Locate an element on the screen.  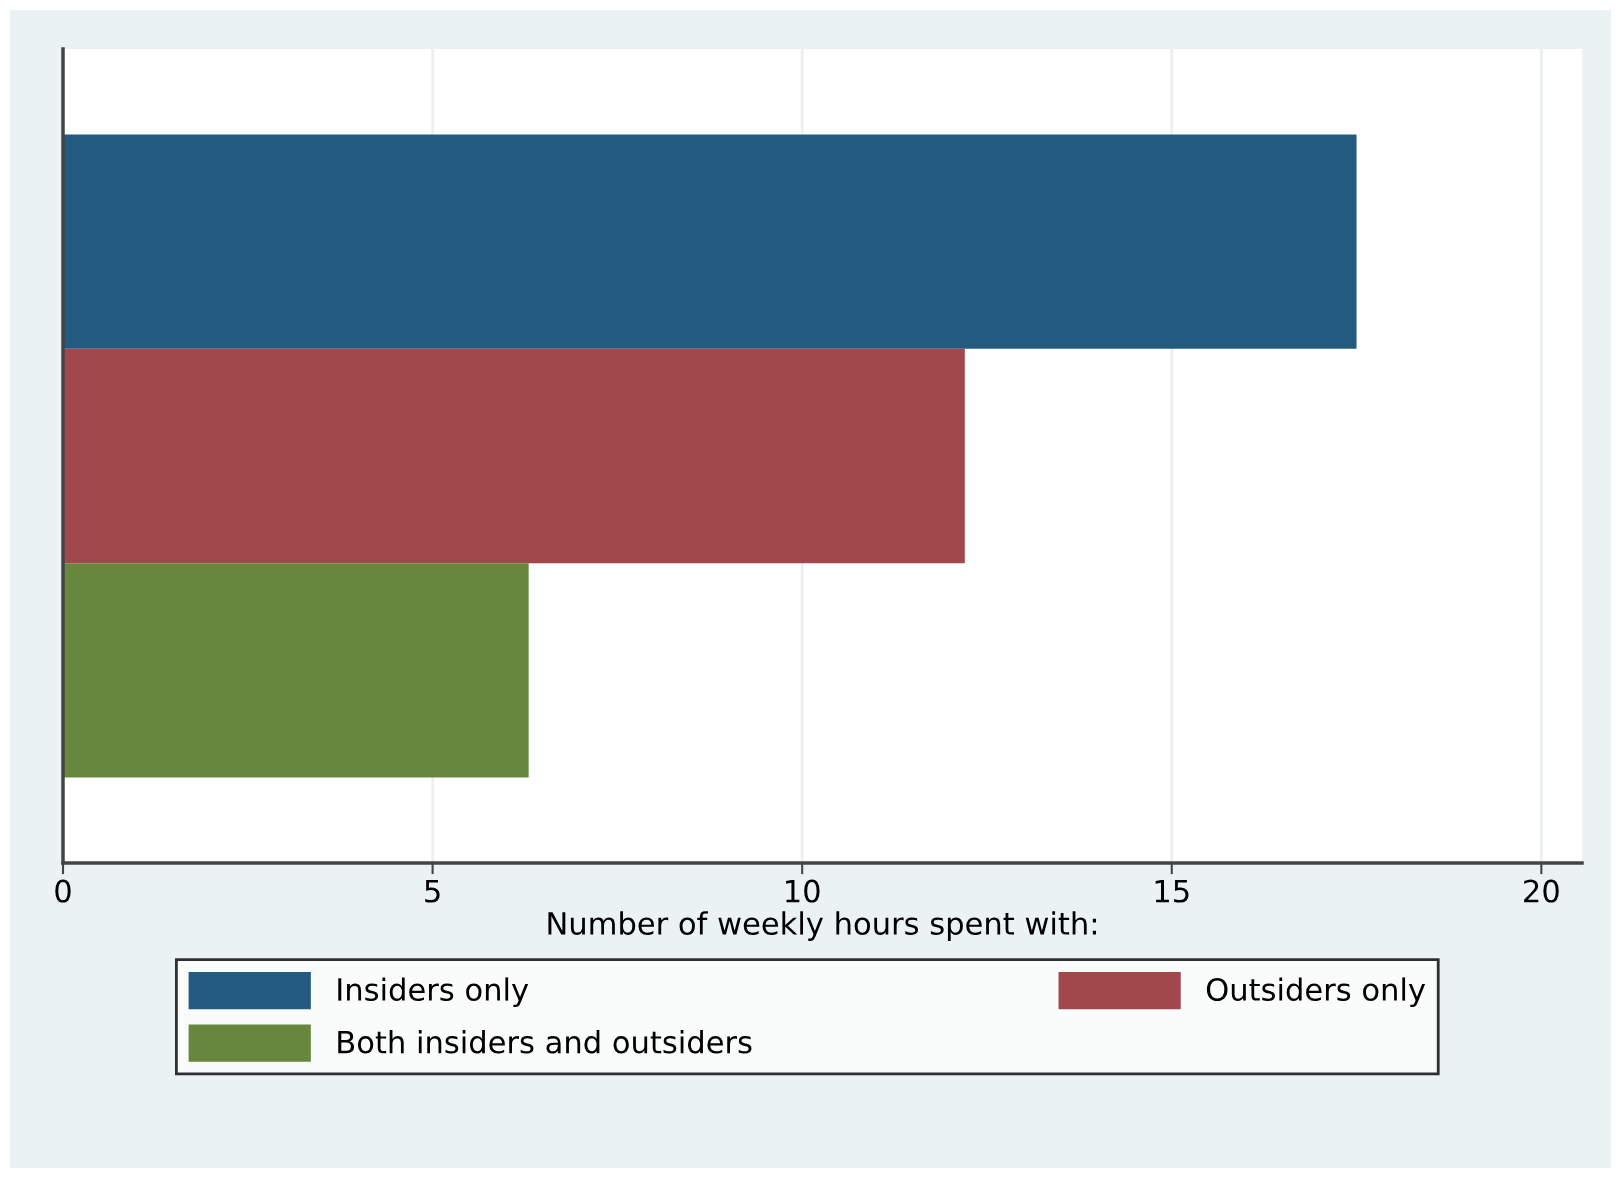
x-tick-label: 15 is located at coordinates (1172, 891).